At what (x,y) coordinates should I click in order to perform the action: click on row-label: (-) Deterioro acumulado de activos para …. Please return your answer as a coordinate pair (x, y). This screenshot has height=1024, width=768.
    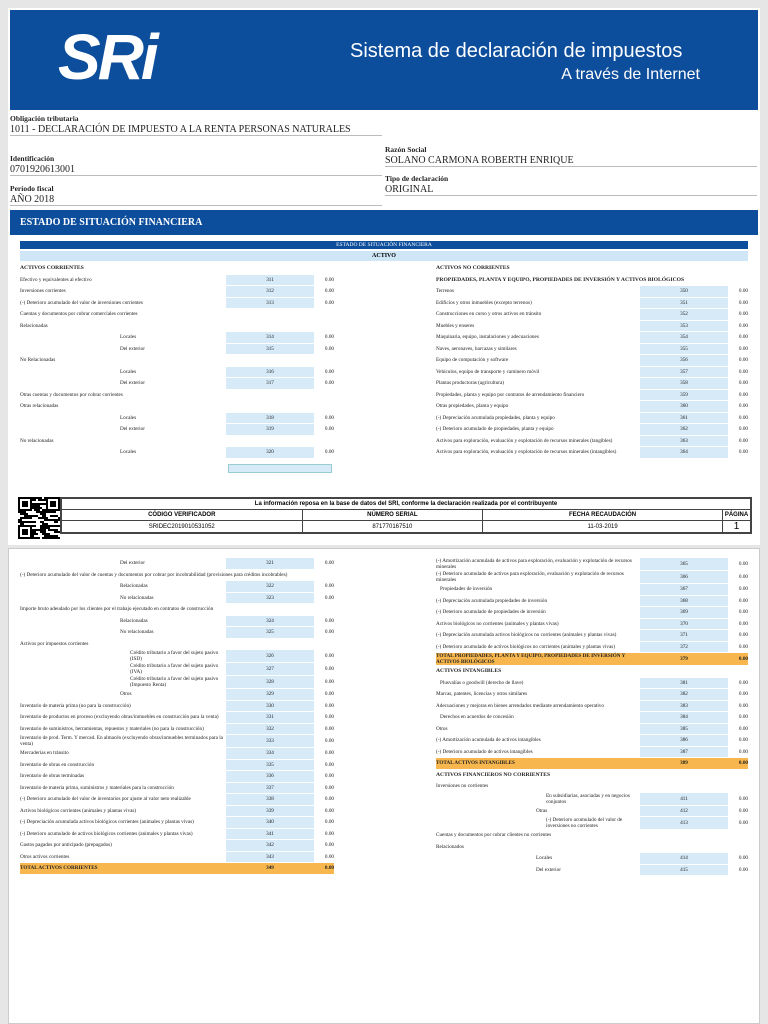
    Looking at the image, I should click on (530, 577).